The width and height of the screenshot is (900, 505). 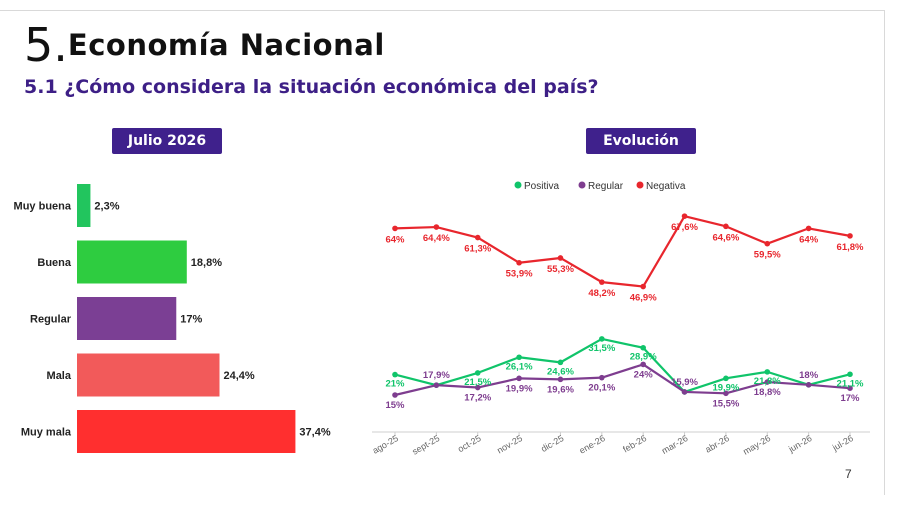 I want to click on data-label: 61,3%, so click(x=477, y=249).